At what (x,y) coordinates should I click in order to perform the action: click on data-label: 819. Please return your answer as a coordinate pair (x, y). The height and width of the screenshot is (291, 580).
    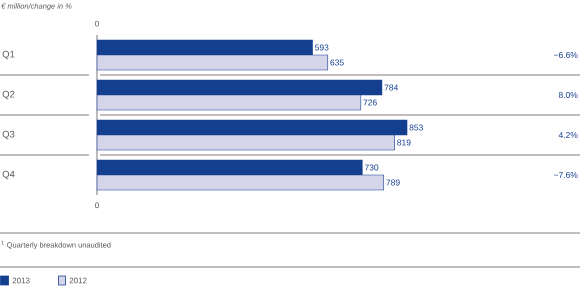
    Looking at the image, I should click on (404, 143).